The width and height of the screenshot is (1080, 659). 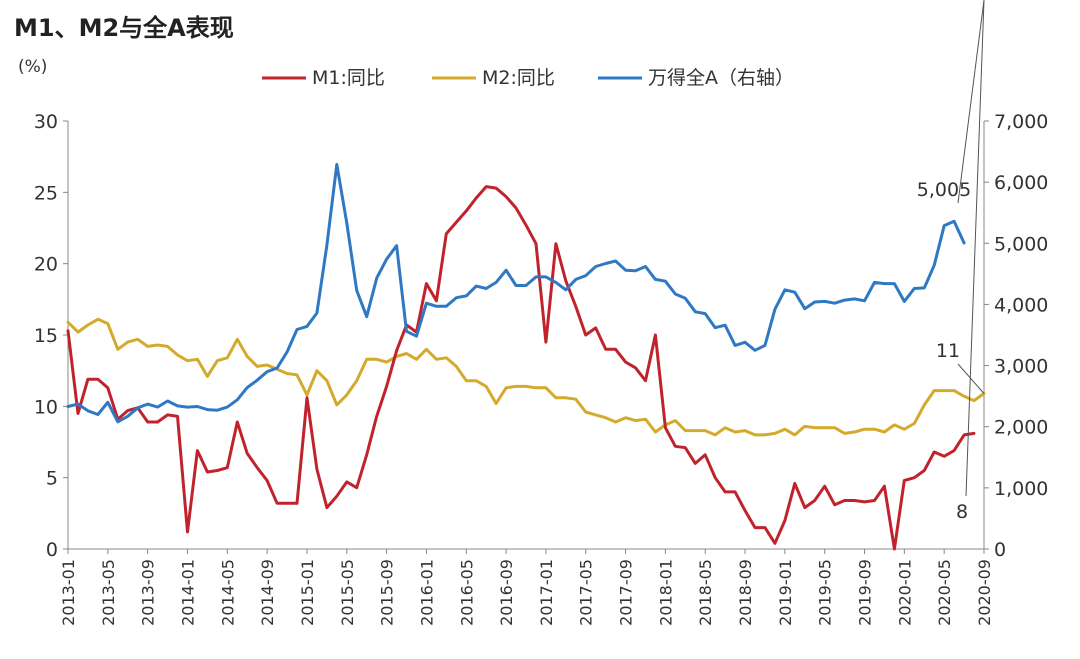 I want to click on x-tick-label: 2019-05, so click(x=825, y=592).